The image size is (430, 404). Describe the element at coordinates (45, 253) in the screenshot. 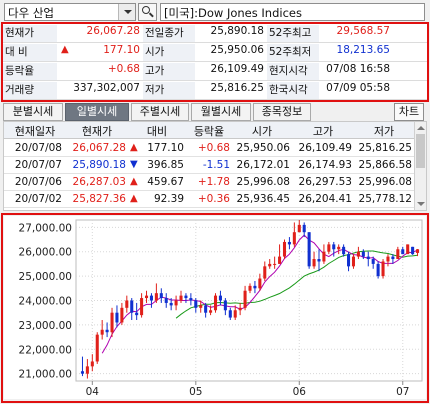

I see `y-tick-label: 26,000.00` at that location.